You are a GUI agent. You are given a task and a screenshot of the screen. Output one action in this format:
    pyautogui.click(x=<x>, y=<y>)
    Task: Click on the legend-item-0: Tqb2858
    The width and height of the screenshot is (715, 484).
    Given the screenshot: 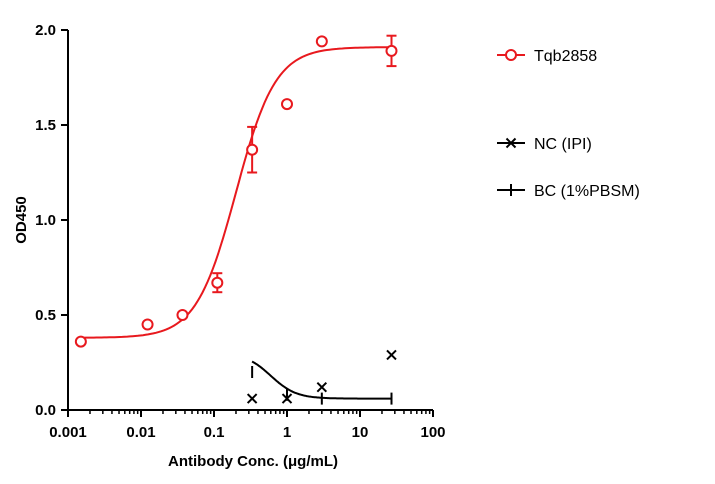 What is the action you would take?
    pyautogui.click(x=547, y=56)
    